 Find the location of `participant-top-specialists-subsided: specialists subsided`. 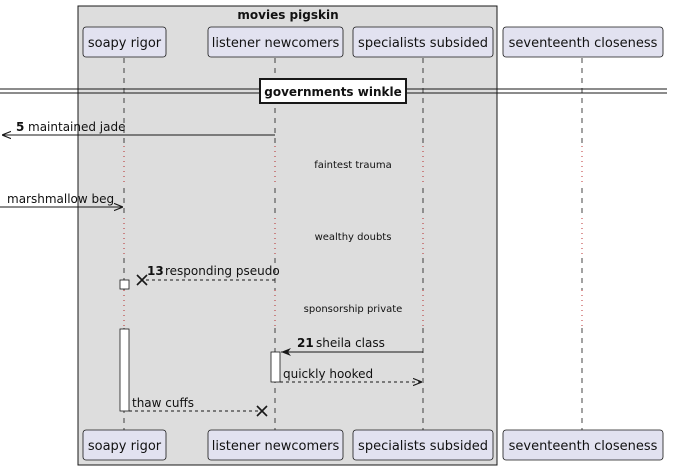

participant-top-specialists-subsided: specialists subsided is located at coordinates (423, 42).